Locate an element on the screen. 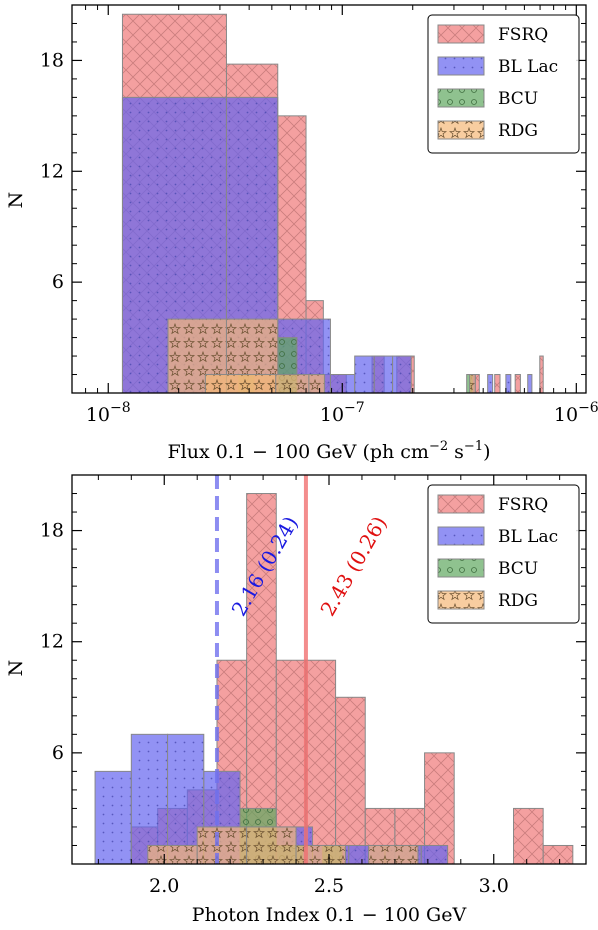 This screenshot has height=930, width=598. flux-legend-item-bcu: BCU is located at coordinates (487, 98).